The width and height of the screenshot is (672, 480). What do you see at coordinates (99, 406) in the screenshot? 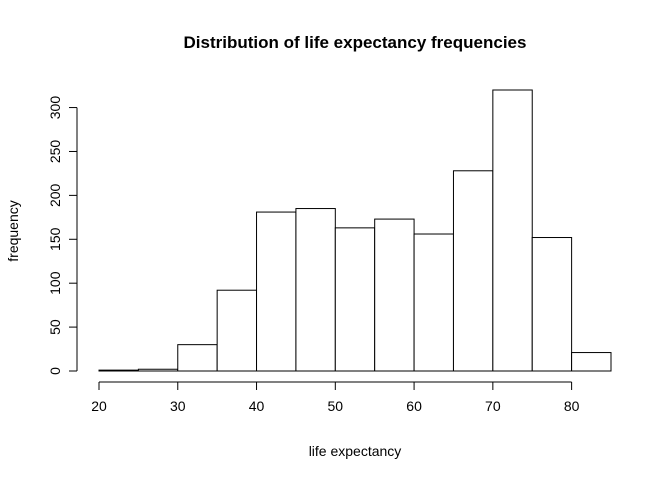
I see `x-tick-label: 20` at bounding box center [99, 406].